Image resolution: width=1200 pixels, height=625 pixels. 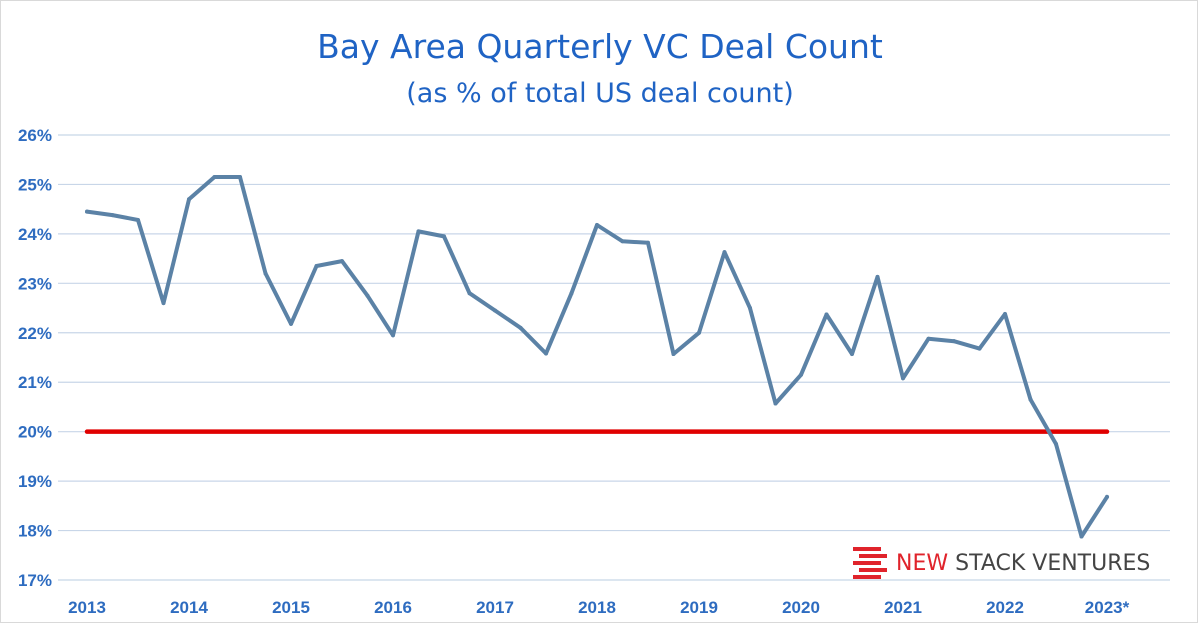 I want to click on brand-name: NEW STACK VENTURES, so click(x=1023, y=563).